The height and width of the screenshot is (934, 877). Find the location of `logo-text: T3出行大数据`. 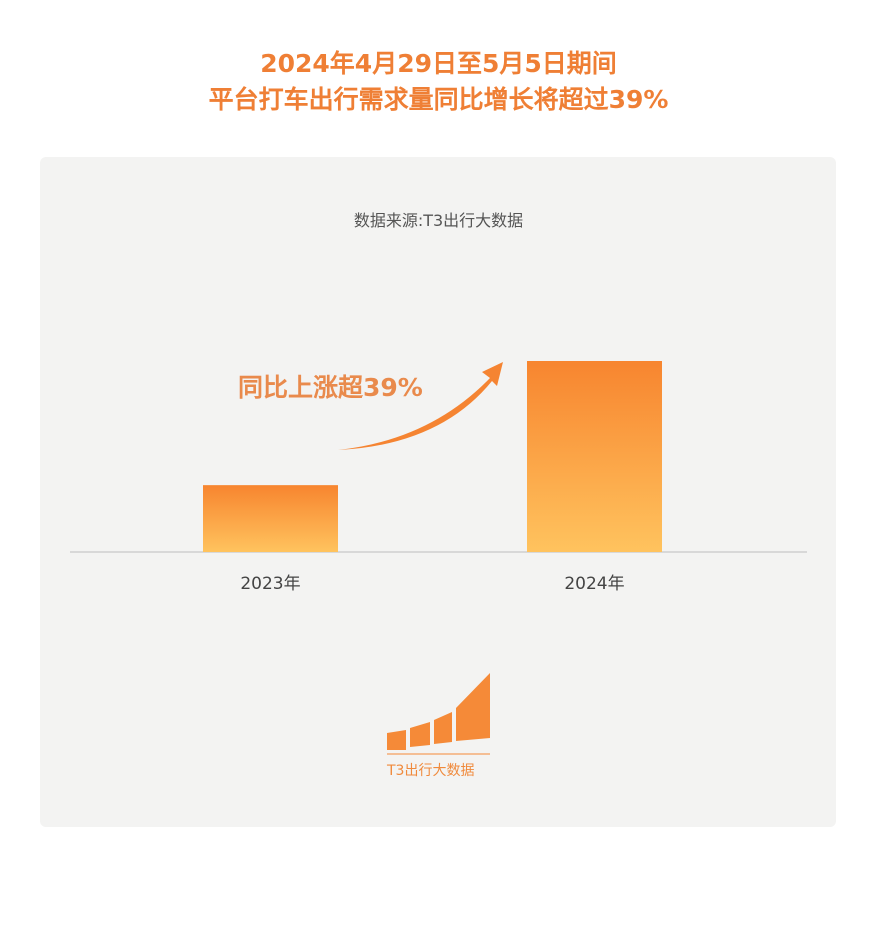

logo-text: T3出行大数据 is located at coordinates (430, 771).